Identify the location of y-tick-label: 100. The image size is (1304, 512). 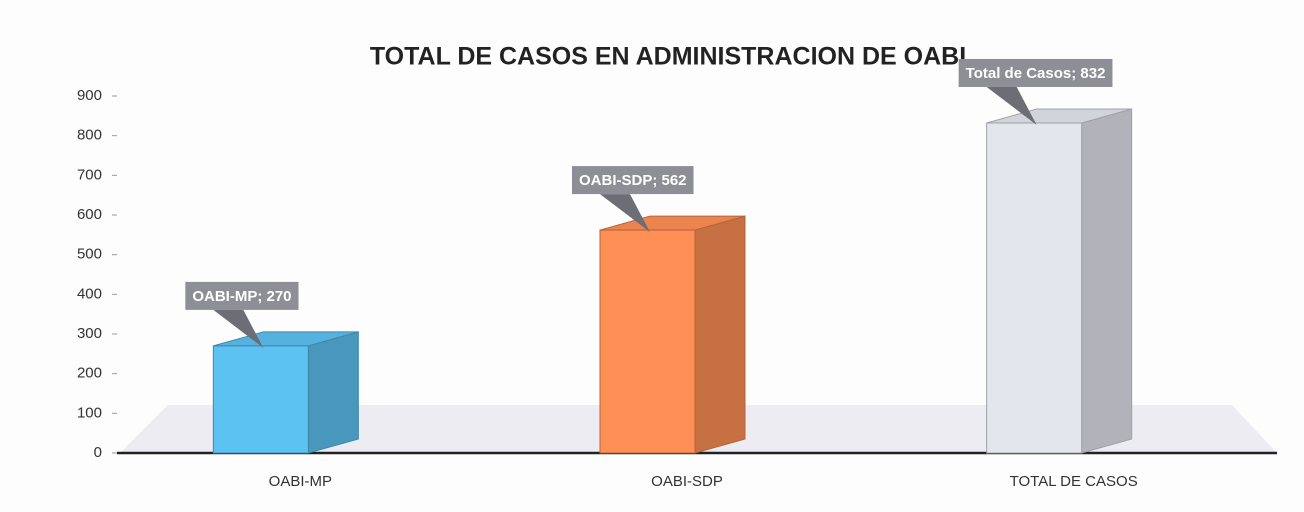
(89, 412).